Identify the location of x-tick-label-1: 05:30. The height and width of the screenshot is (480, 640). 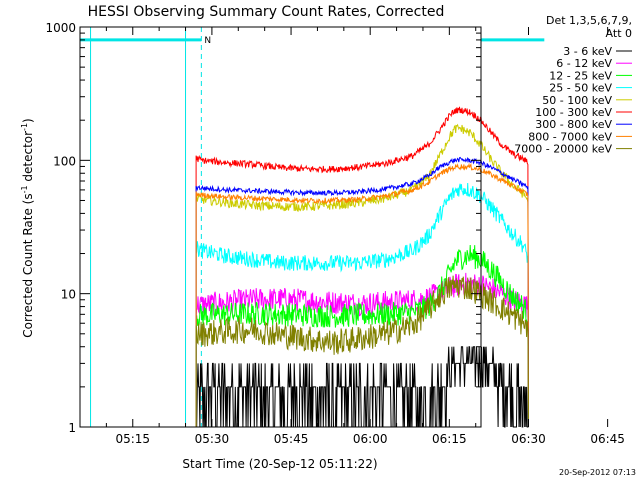
(212, 439).